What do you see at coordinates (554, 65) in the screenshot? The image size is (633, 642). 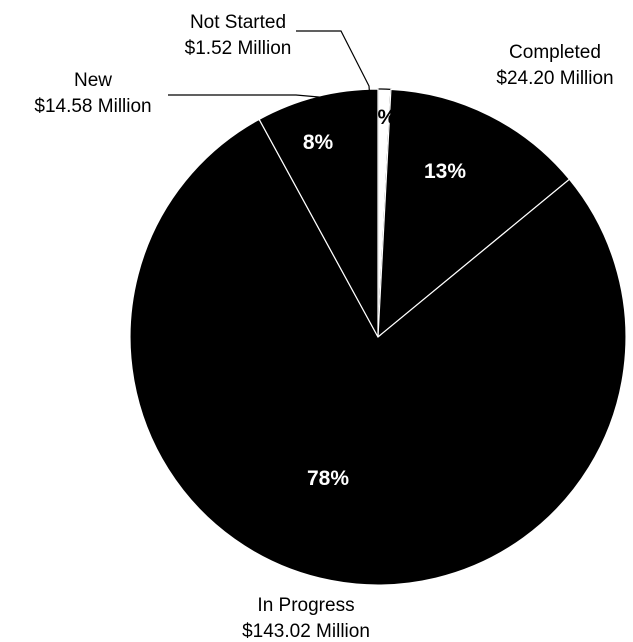 I see `category-label-completed: Completed $24.20 Million` at bounding box center [554, 65].